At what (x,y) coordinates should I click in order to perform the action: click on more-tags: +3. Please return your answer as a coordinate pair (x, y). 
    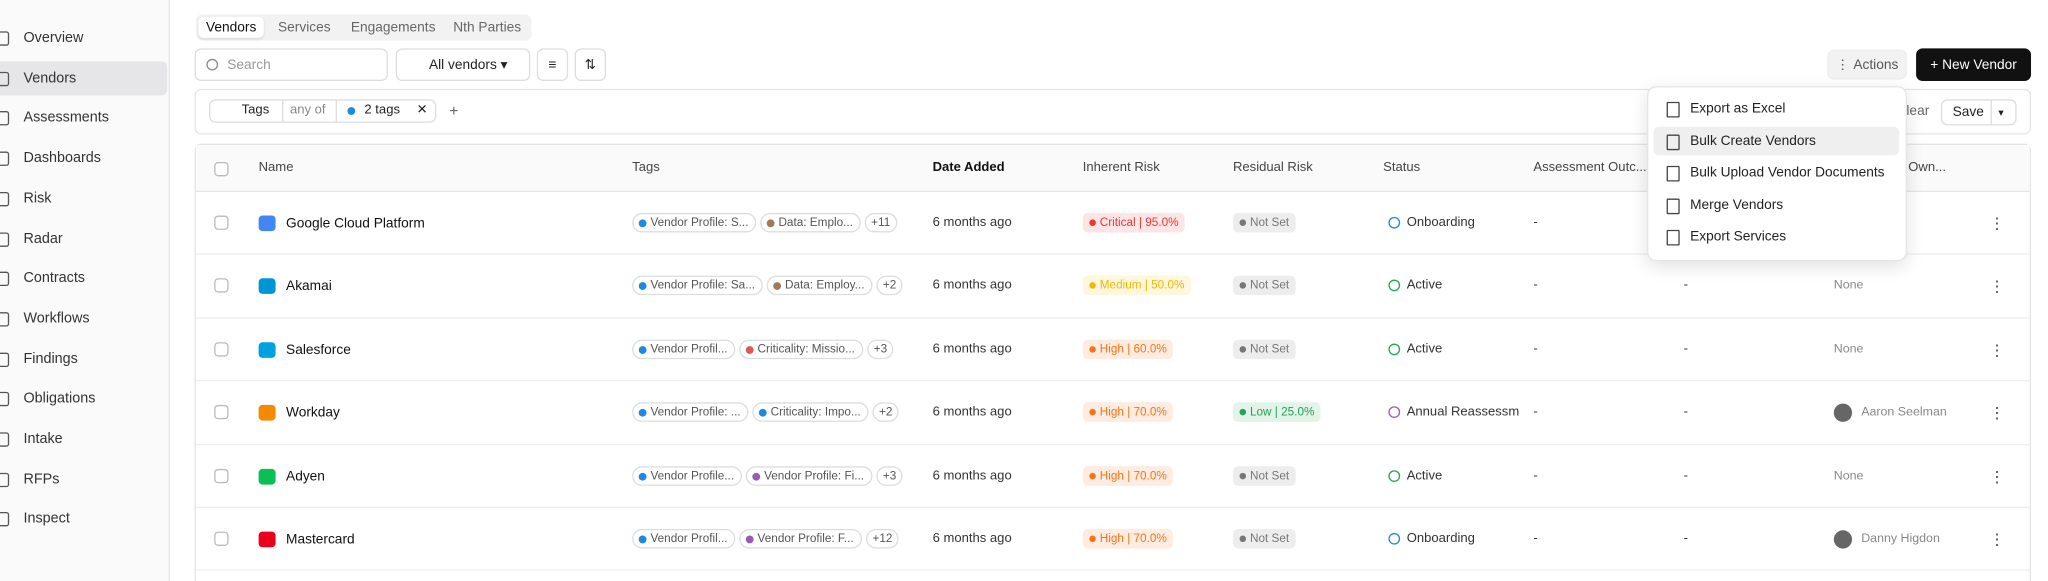
    Looking at the image, I should click on (889, 475).